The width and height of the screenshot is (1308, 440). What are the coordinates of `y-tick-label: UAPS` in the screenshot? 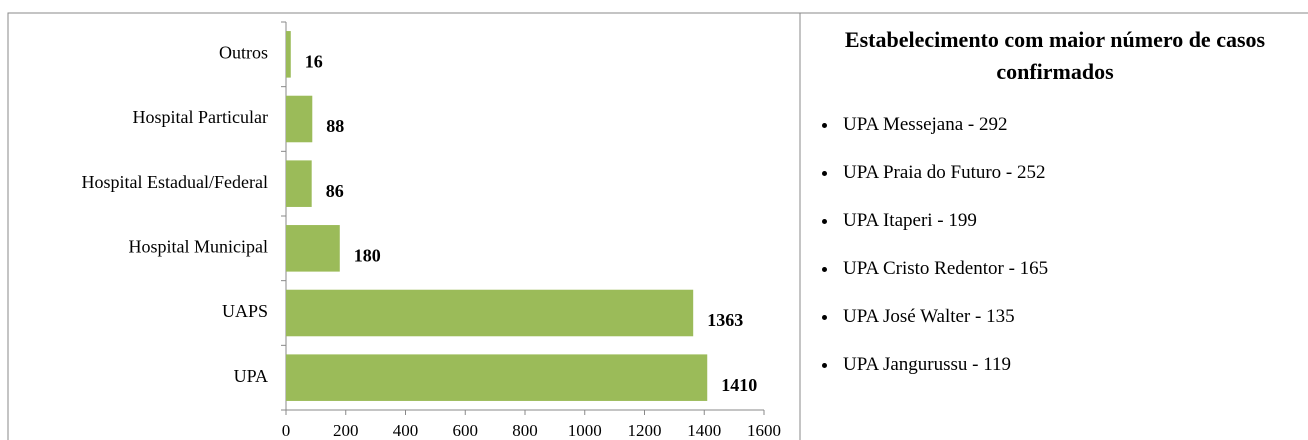 It's located at (245, 311).